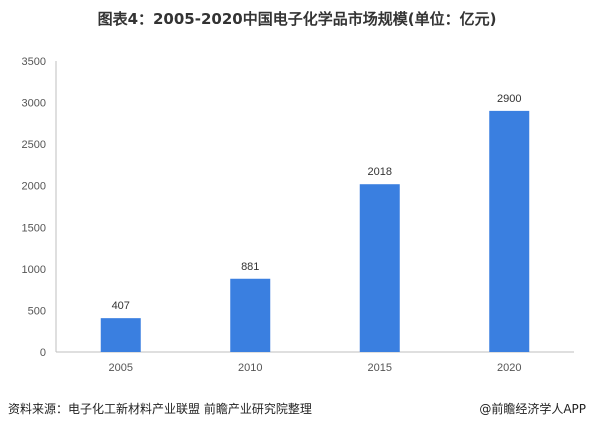 This screenshot has width=594, height=426. I want to click on y-tick-label: 3500, so click(34, 62).